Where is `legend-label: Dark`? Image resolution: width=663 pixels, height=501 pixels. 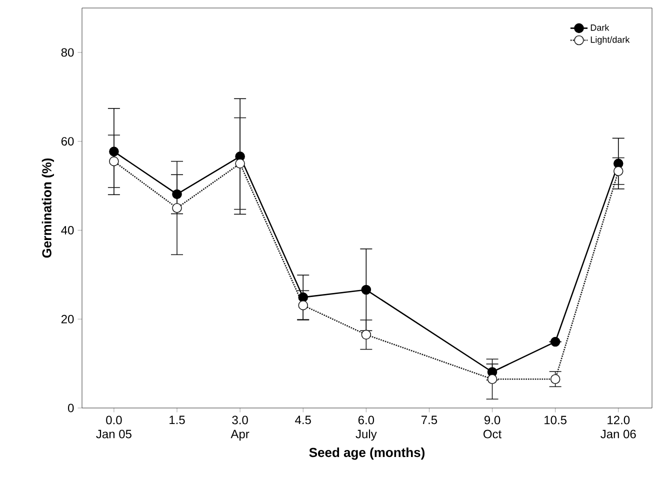
legend-label: Dark is located at coordinates (600, 27).